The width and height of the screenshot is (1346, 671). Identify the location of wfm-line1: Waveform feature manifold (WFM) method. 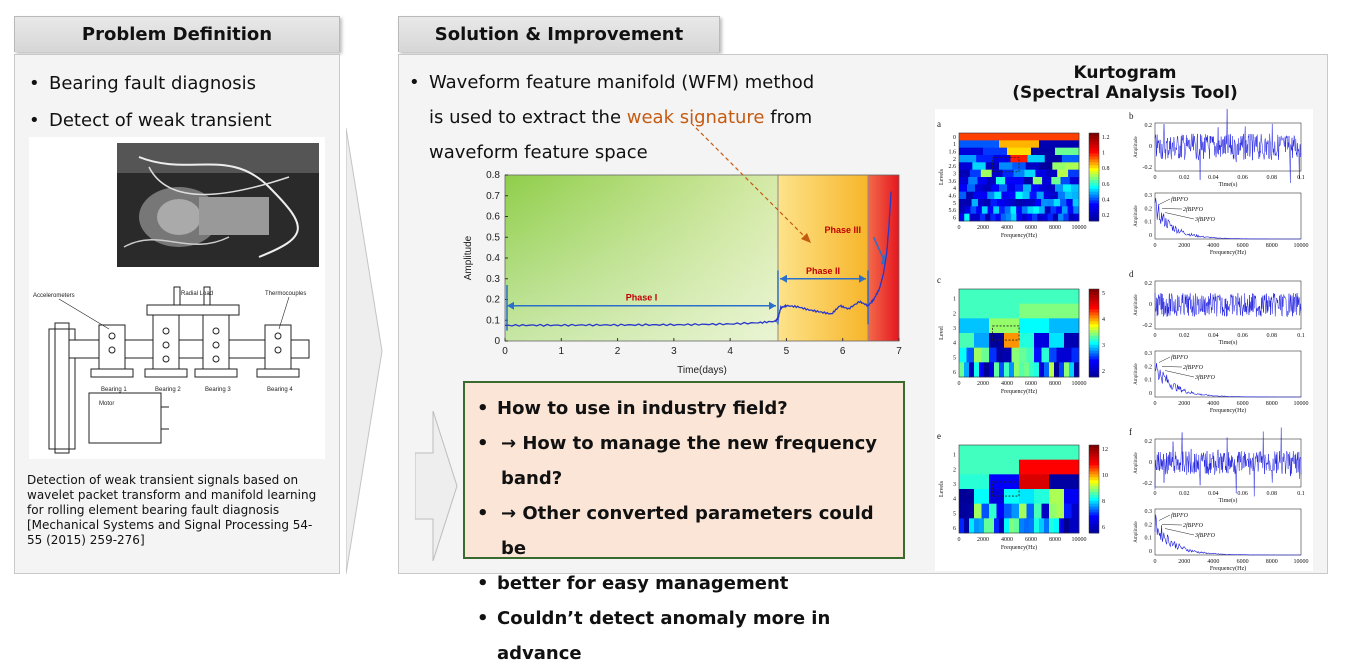
(622, 82).